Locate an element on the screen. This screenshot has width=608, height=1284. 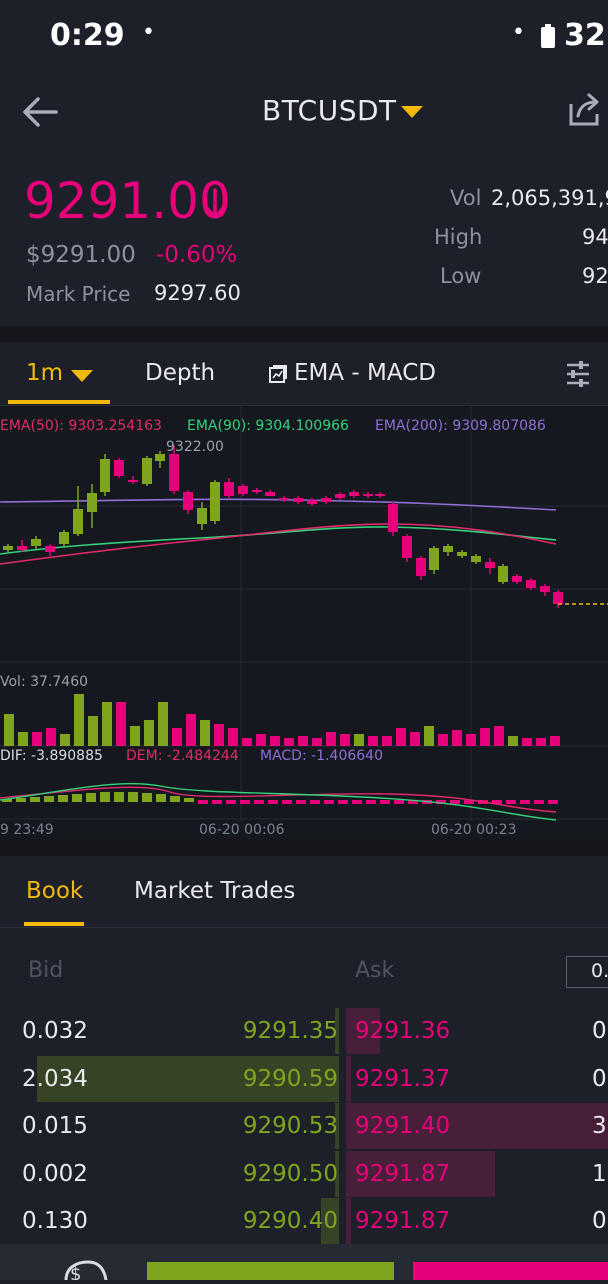
volume-bars is located at coordinates (282, 720).